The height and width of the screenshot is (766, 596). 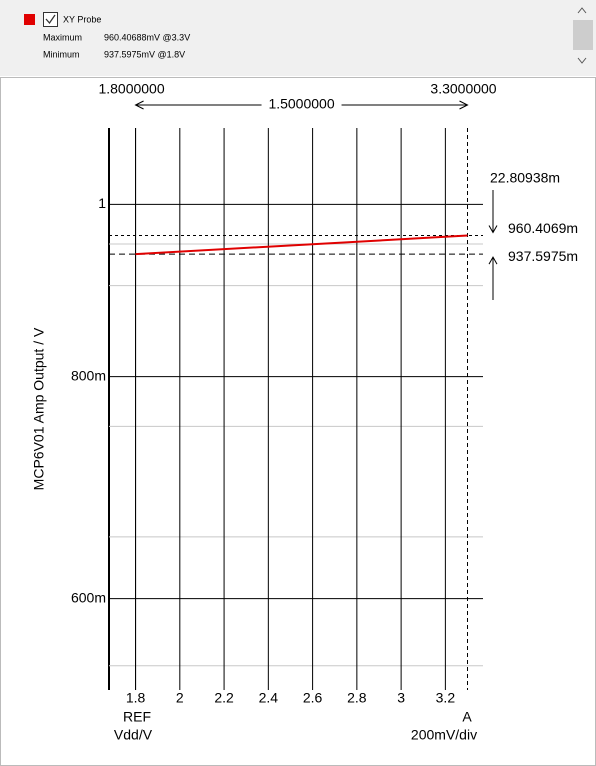 What do you see at coordinates (582, 10) in the screenshot?
I see `scroll-up` at bounding box center [582, 10].